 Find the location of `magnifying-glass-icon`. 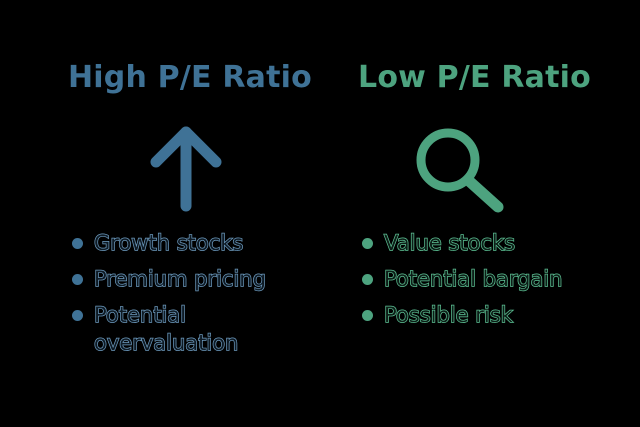

magnifying-glass-icon is located at coordinates (460, 170).